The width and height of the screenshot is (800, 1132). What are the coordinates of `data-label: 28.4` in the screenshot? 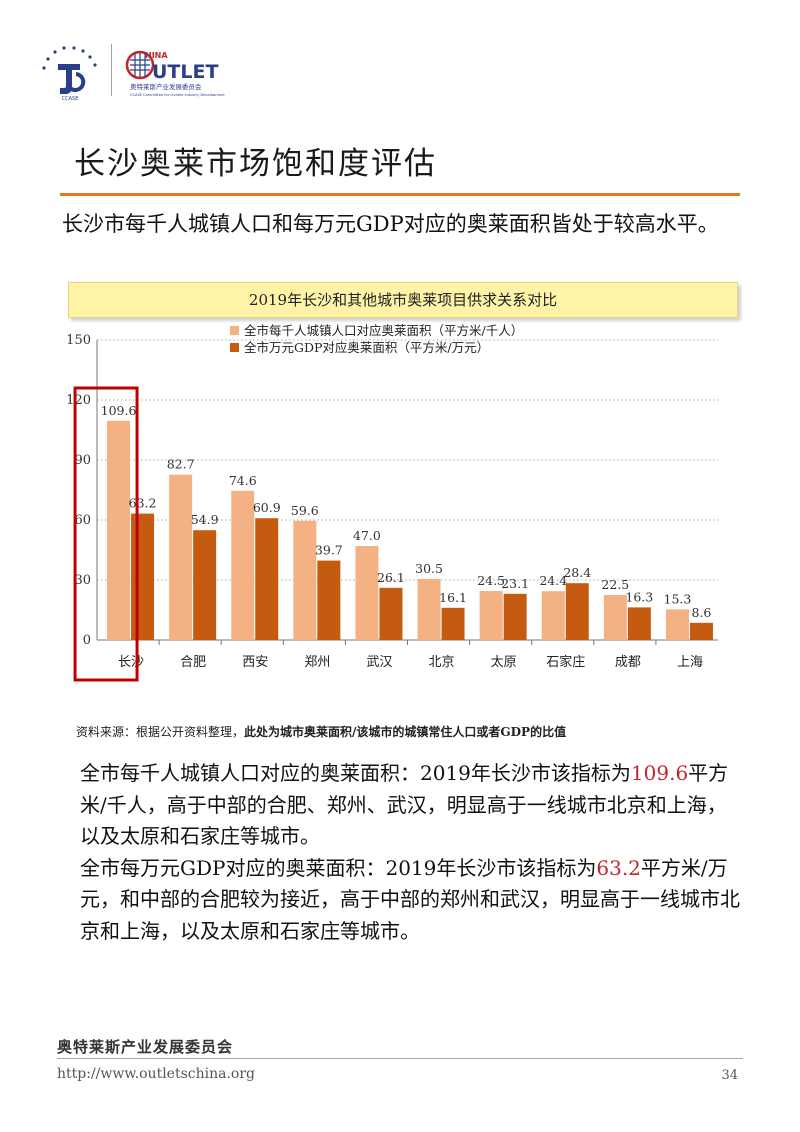 It's located at (577, 572).